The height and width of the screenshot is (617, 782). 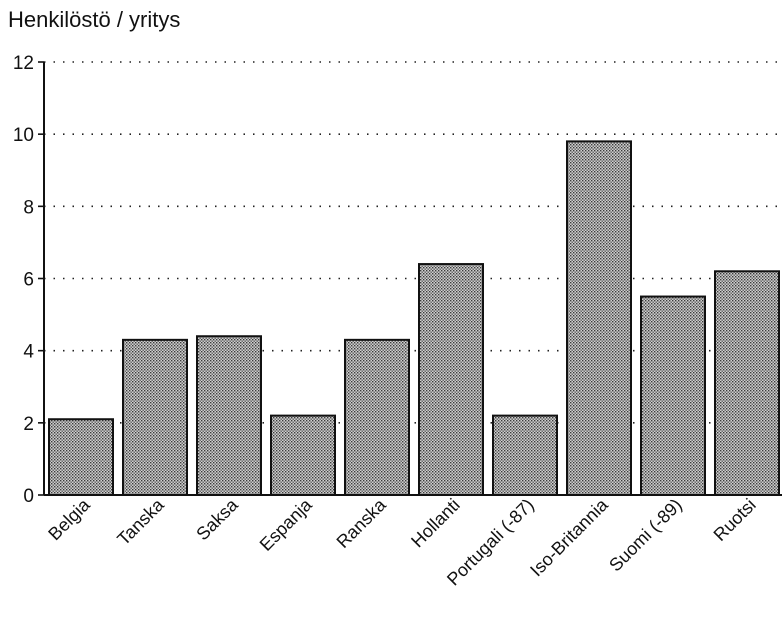 What do you see at coordinates (28, 352) in the screenshot?
I see `y-tick-label: 4` at bounding box center [28, 352].